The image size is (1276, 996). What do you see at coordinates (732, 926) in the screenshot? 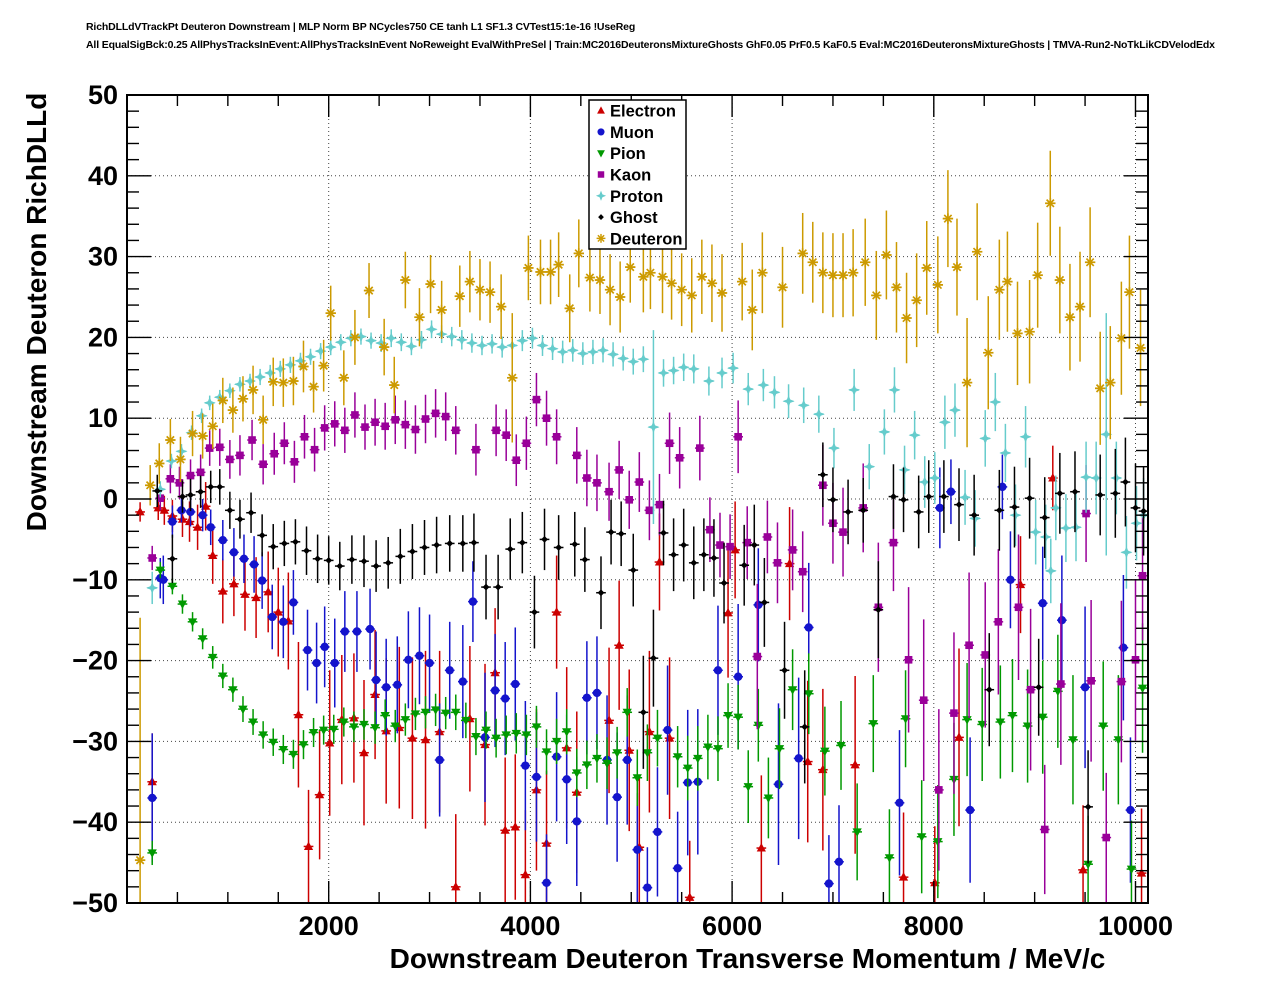
I see `x-tick-label: 6000` at bounding box center [732, 926].